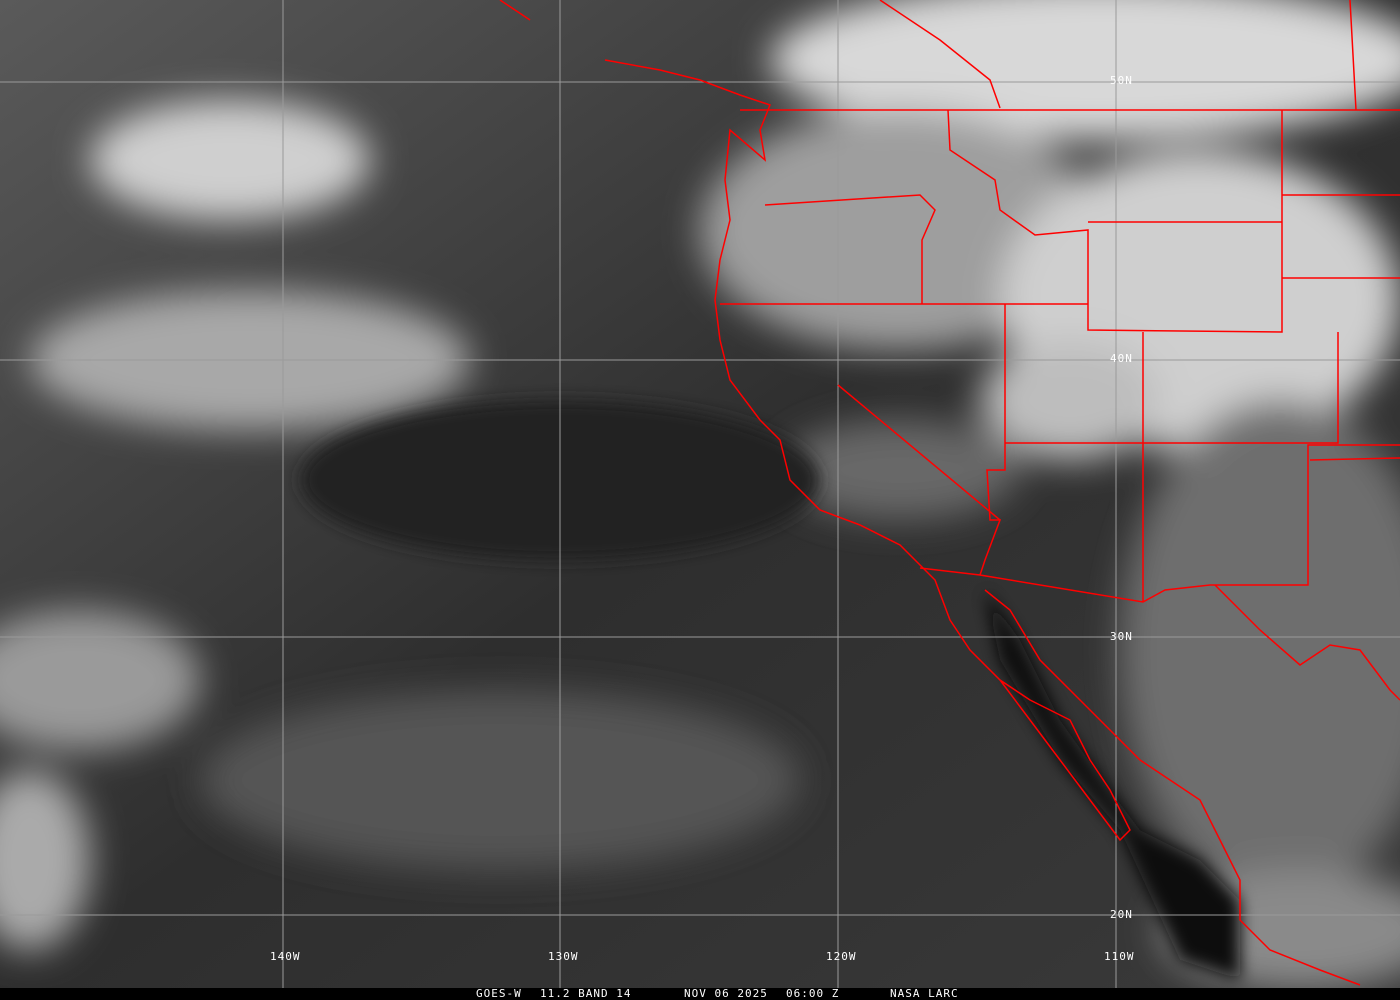  Describe the element at coordinates (841, 956) in the screenshot. I see `lon-label-120w: 120W` at that location.